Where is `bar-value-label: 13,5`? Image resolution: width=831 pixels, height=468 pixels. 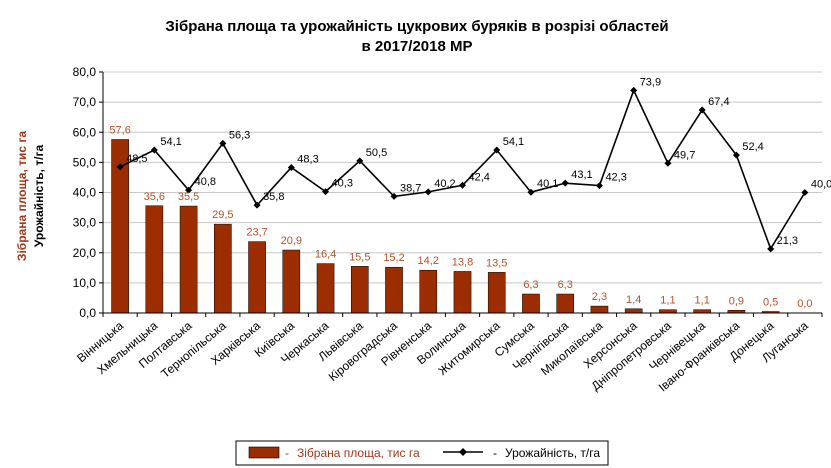 bar-value-label: 13,5 is located at coordinates (496, 263).